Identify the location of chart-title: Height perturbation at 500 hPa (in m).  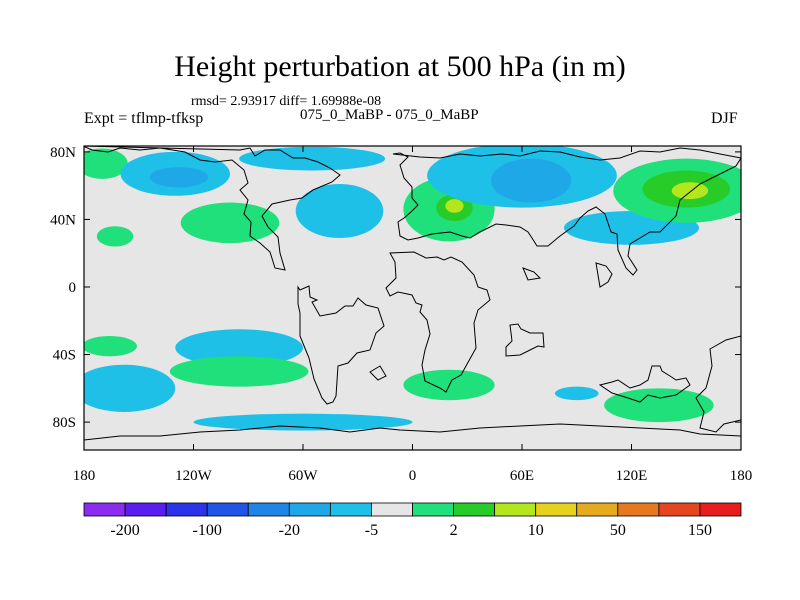
(400, 66).